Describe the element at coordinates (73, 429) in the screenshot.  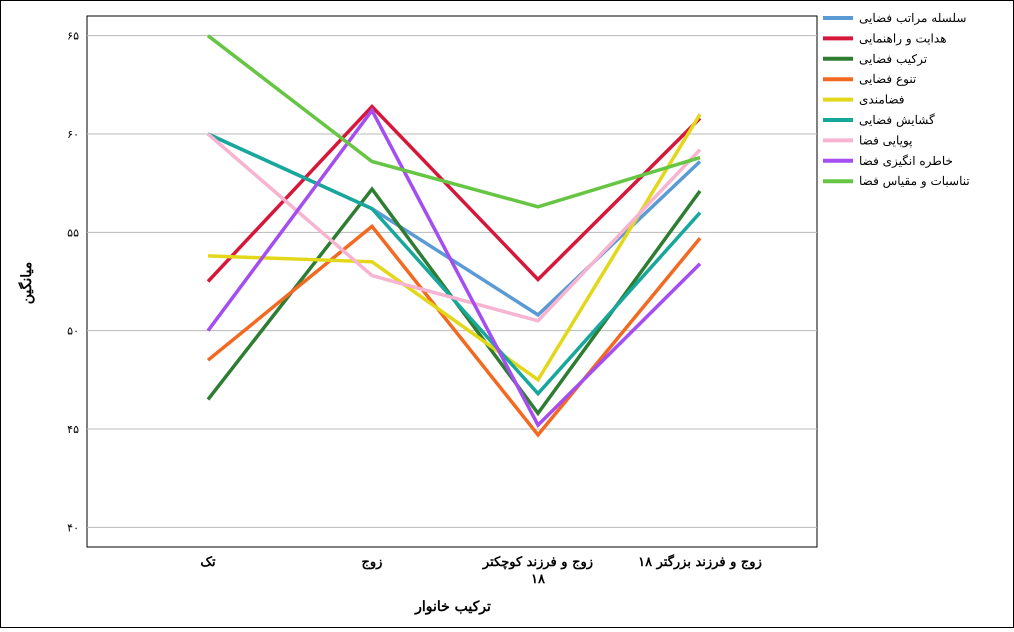
I see `y-tick-label: ۴۵` at that location.